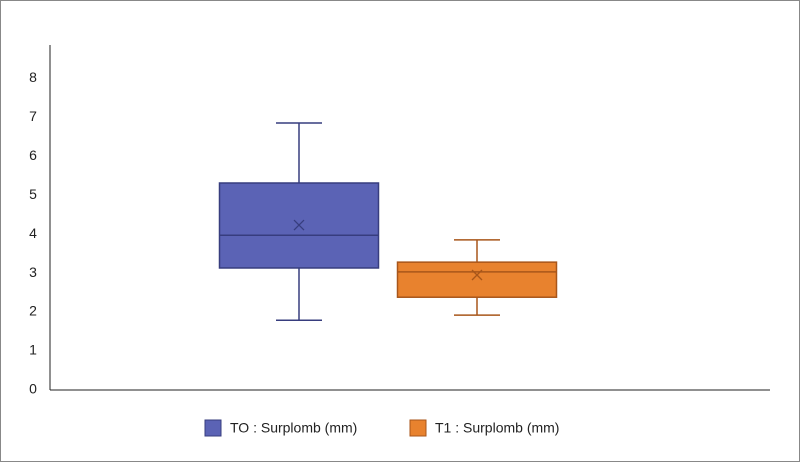 The height and width of the screenshot is (462, 800). I want to click on legend-label: T1 : Surplomb (mm), so click(497, 428).